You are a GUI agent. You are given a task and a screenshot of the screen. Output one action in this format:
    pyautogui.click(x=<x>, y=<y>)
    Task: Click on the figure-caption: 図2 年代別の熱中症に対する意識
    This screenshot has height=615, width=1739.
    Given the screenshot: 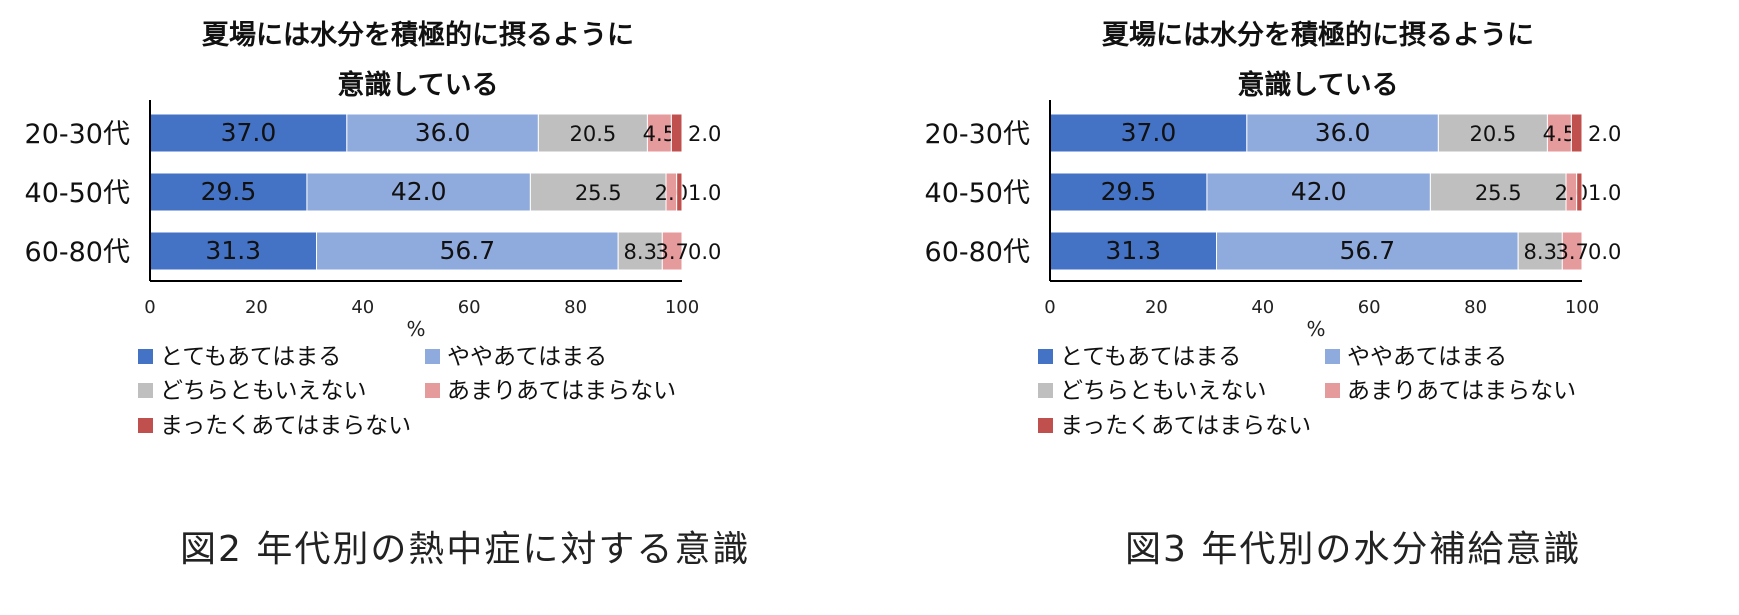 What is the action you would take?
    pyautogui.click(x=465, y=549)
    